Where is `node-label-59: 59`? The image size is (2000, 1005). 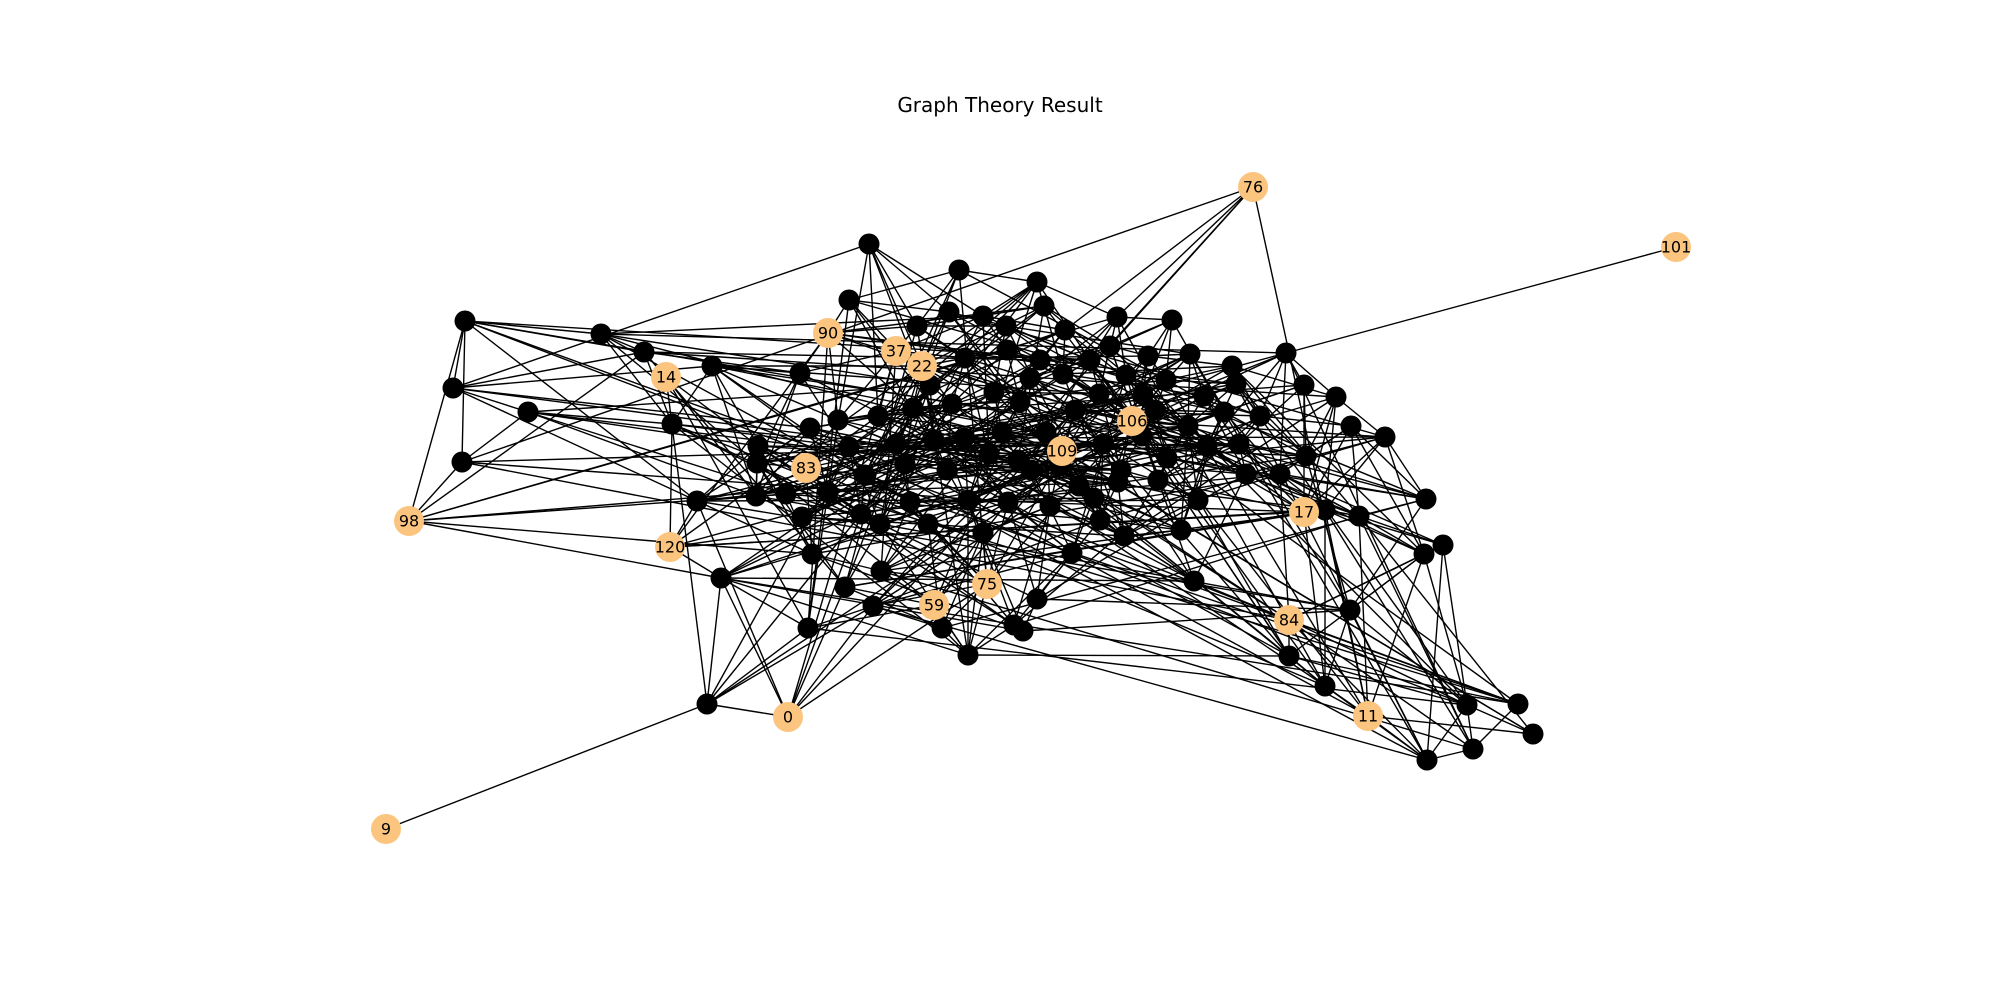
node-label-59: 59 is located at coordinates (934, 605).